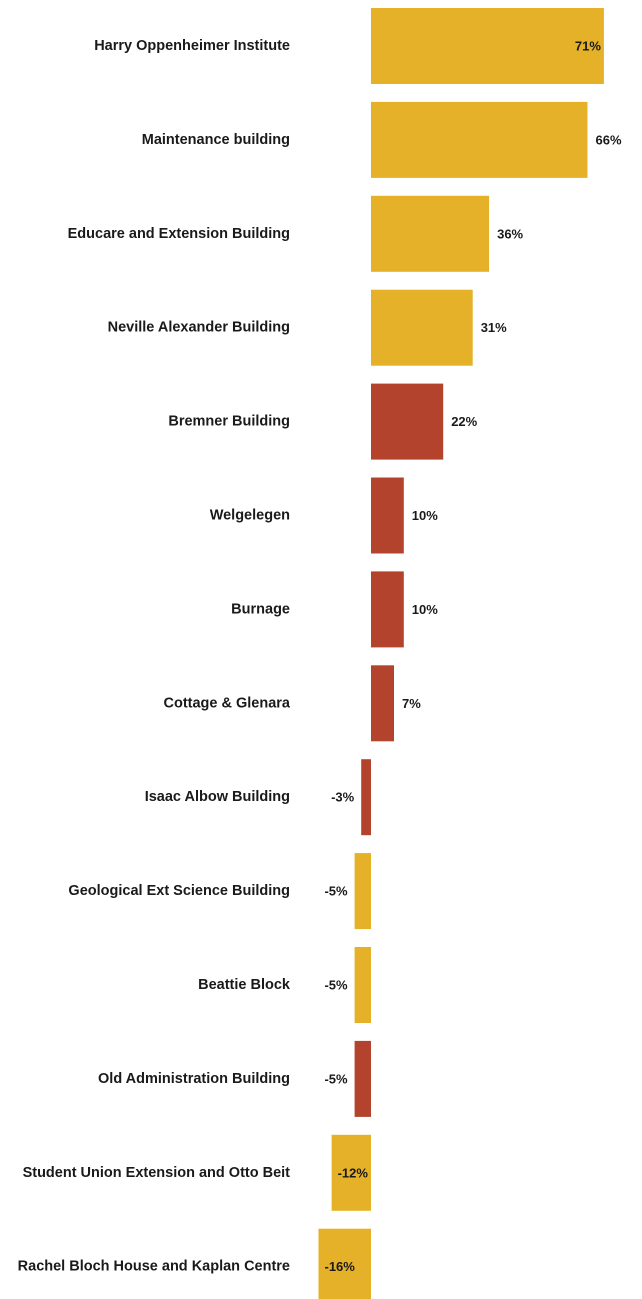 This screenshot has width=642, height=1299. Describe the element at coordinates (217, 797) in the screenshot. I see `category-label: Isaac Albow Building` at that location.